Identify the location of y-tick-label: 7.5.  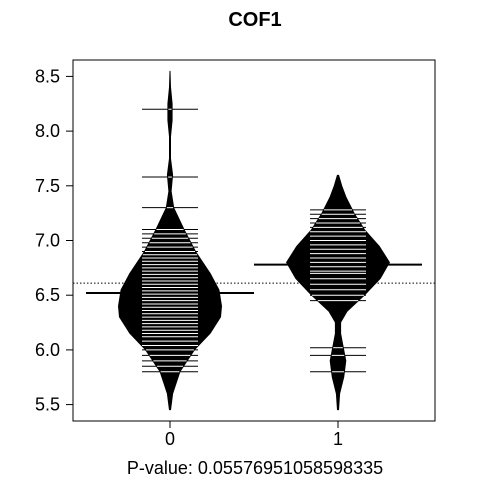
(47, 186).